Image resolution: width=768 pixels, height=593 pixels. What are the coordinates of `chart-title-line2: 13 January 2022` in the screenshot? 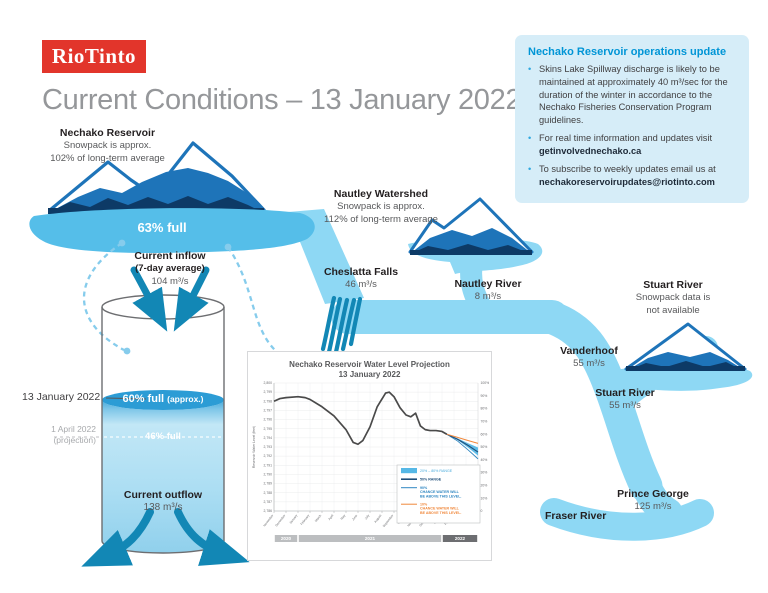 It's located at (369, 375).